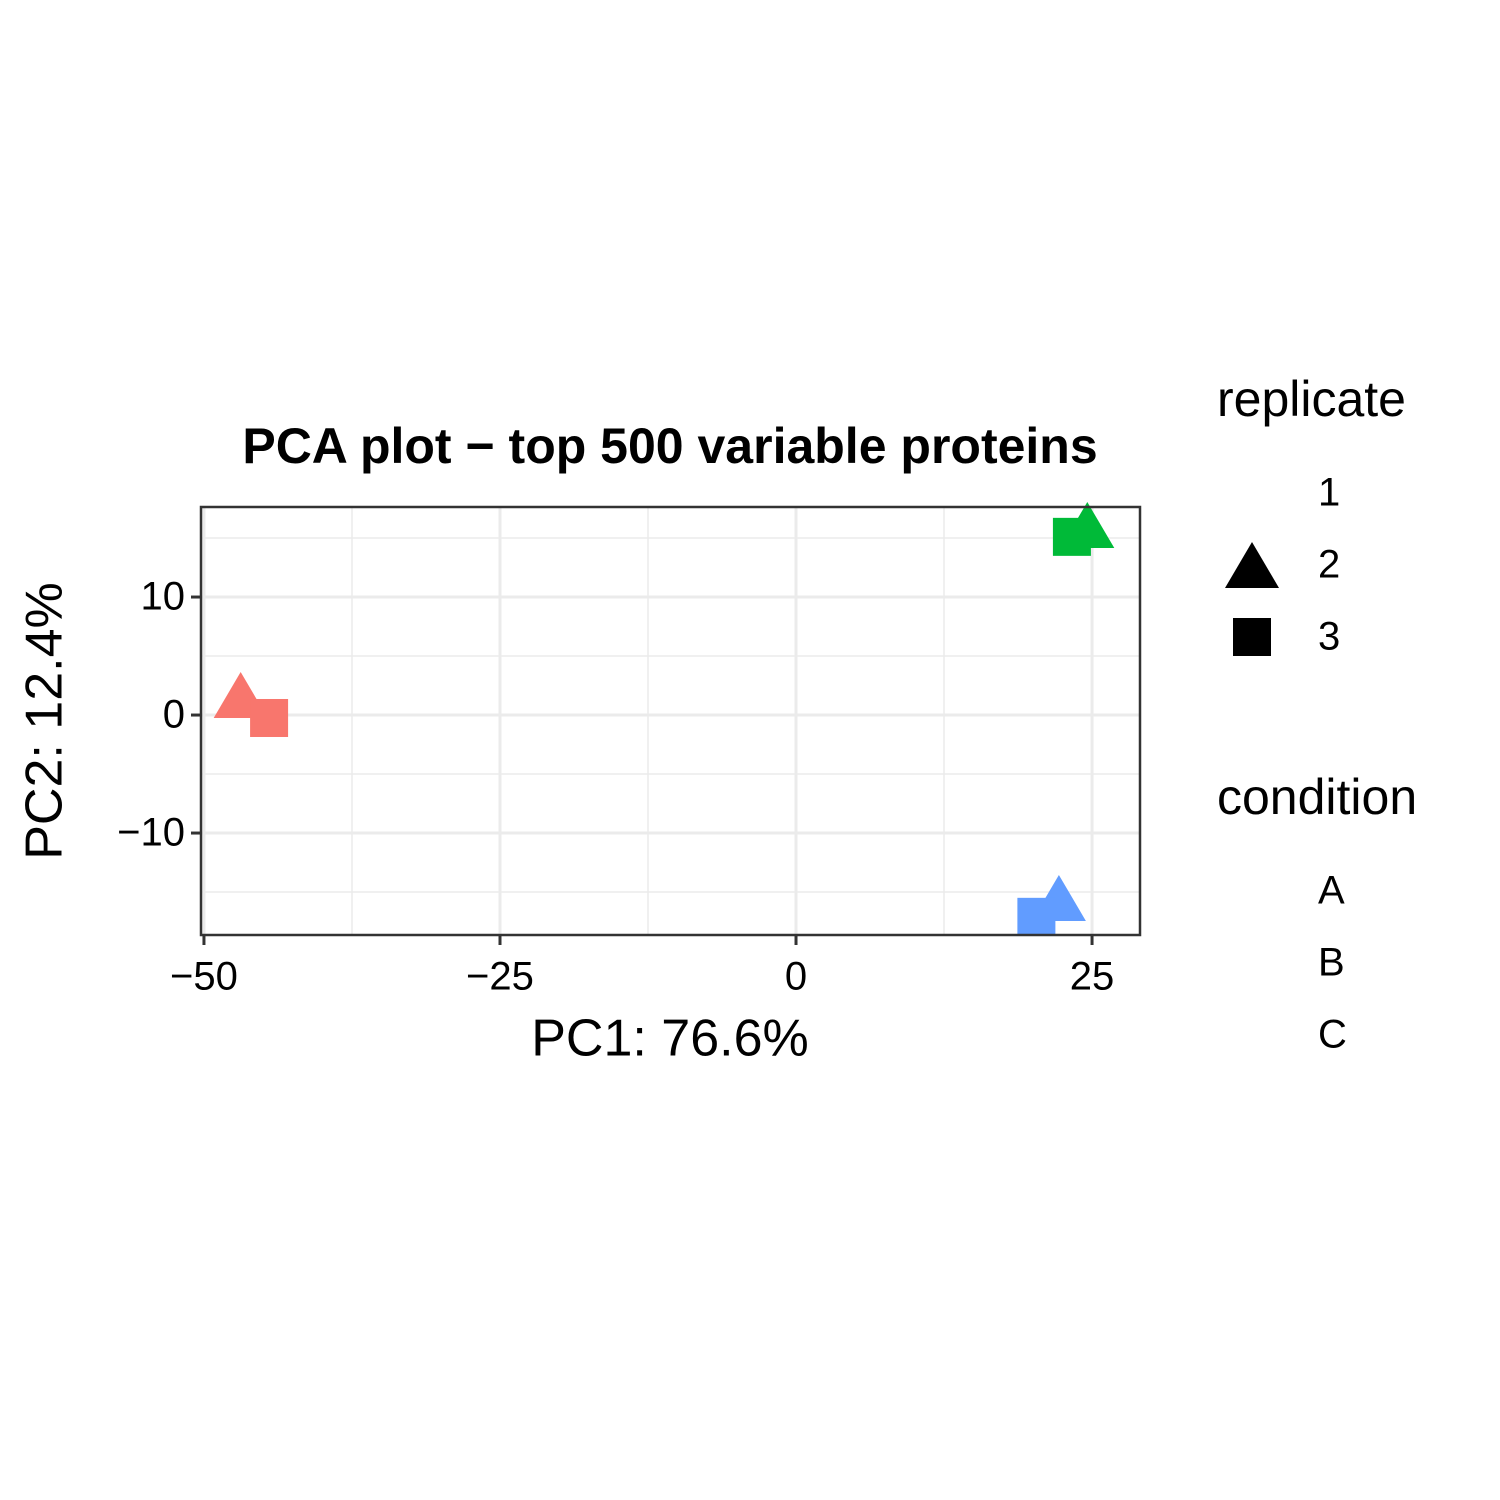  What do you see at coordinates (163, 597) in the screenshot?
I see `y-tick-label: 10` at bounding box center [163, 597].